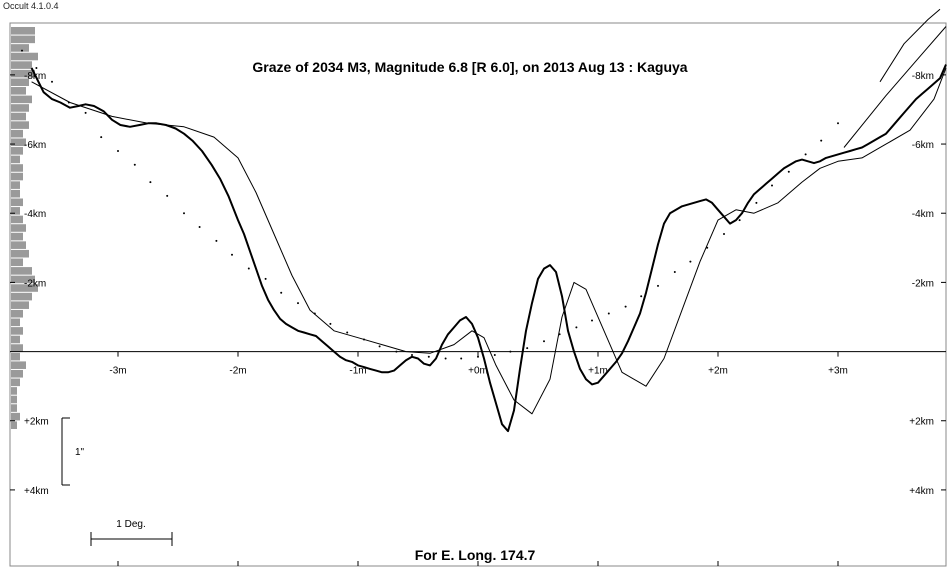 This screenshot has width=950, height=580. I want to click on x-tick-label: +0m, so click(478, 371).